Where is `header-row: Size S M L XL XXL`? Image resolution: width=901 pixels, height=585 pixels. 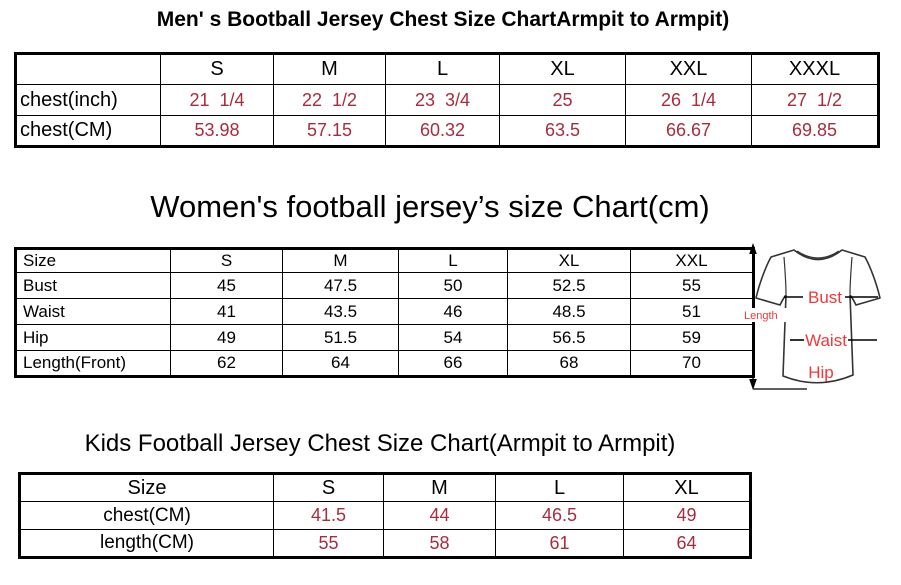
header-row: Size S M L XL XXL is located at coordinates (384, 260).